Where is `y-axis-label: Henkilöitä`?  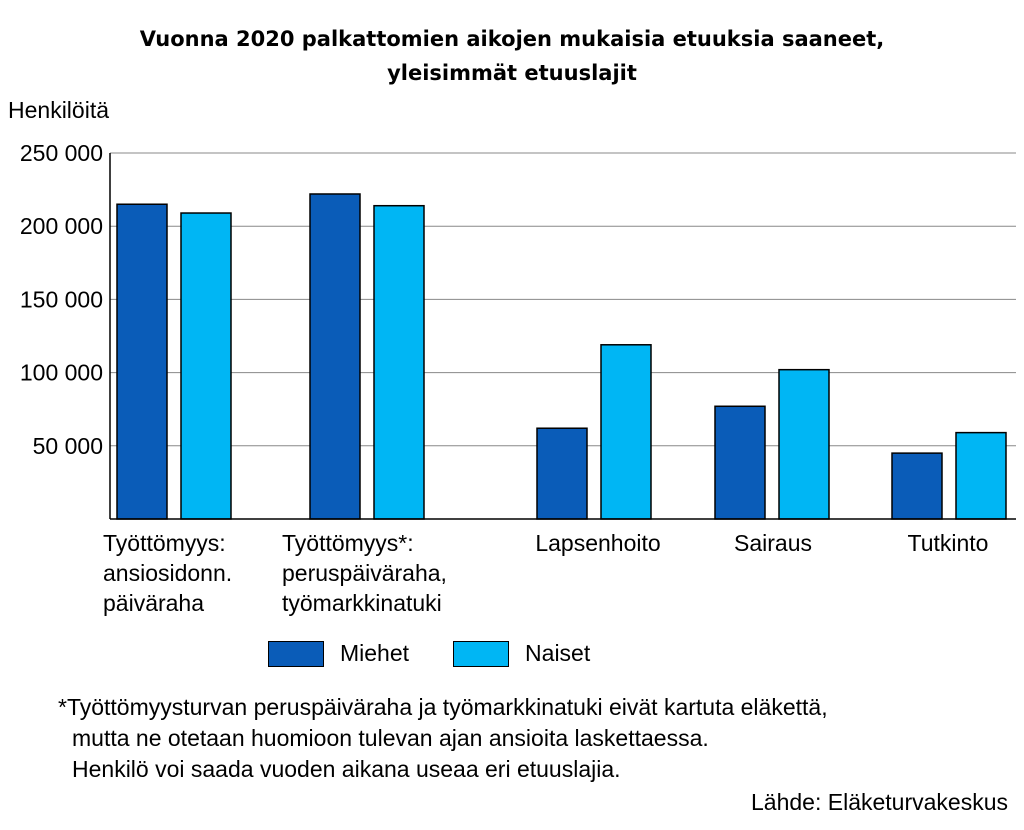 y-axis-label: Henkilöitä is located at coordinates (58, 110).